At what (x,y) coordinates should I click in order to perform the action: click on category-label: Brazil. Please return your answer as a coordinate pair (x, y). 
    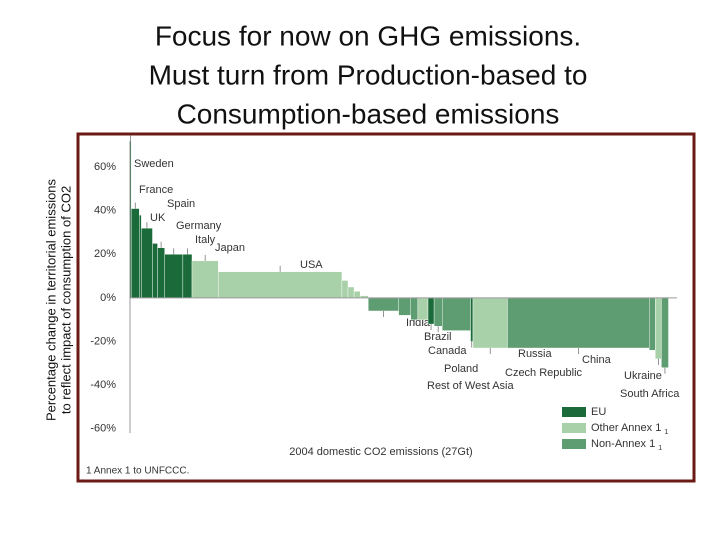
    Looking at the image, I should click on (438, 337).